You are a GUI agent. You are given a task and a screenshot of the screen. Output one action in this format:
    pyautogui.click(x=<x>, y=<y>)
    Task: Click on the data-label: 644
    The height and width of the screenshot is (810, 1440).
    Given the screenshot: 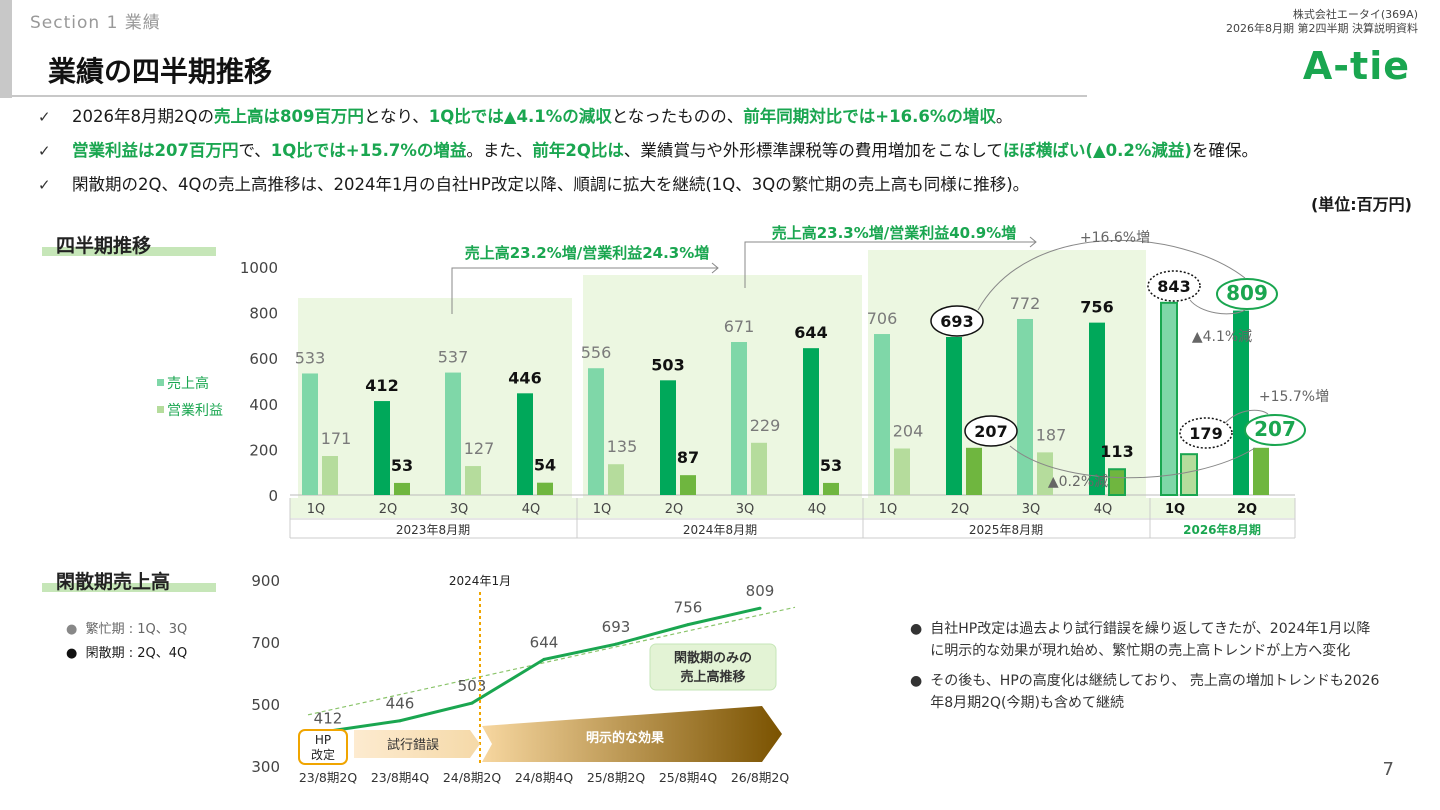 What is the action you would take?
    pyautogui.click(x=544, y=642)
    